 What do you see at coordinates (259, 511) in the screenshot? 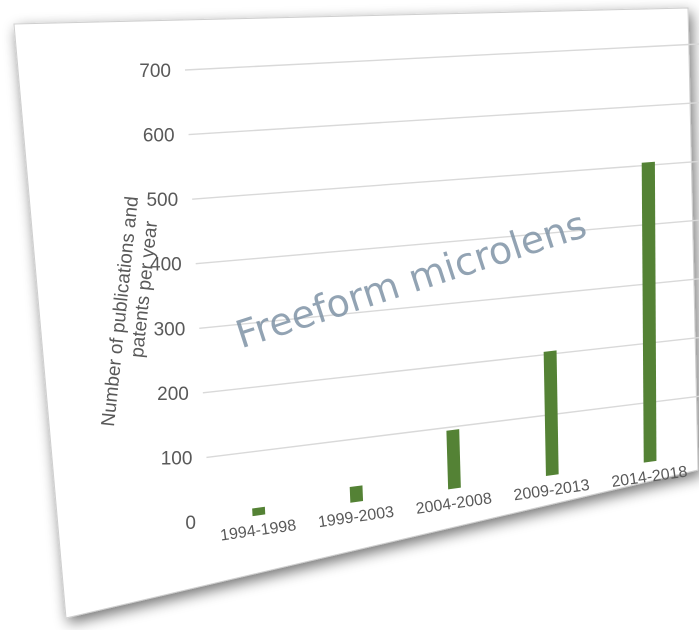
I see `bar-1994-1998` at bounding box center [259, 511].